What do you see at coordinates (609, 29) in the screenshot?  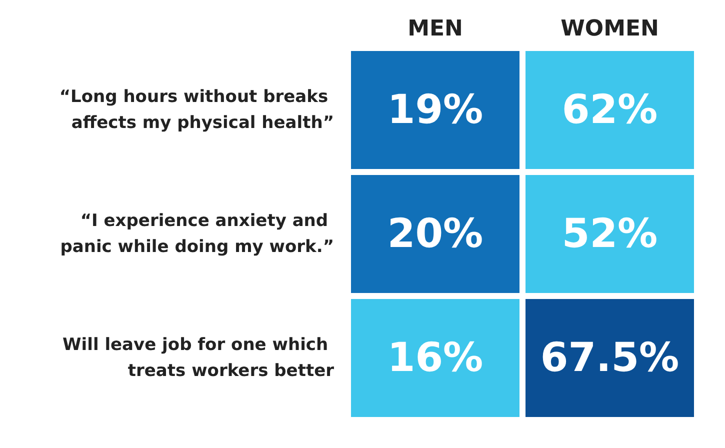 I see `x-tick-label: WOMEN` at bounding box center [609, 29].